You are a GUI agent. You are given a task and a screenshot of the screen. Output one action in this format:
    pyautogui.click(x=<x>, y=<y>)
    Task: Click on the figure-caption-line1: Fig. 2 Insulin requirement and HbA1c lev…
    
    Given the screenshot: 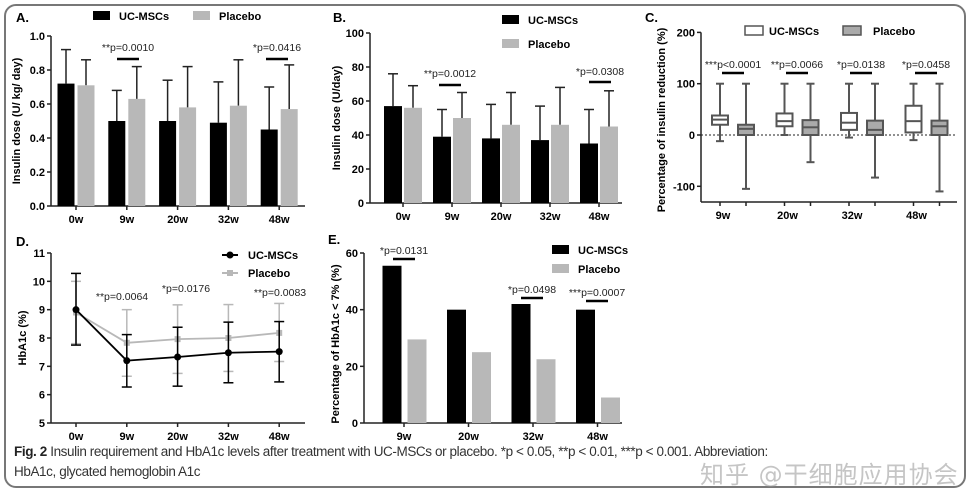 What is the action you would take?
    pyautogui.click(x=391, y=451)
    